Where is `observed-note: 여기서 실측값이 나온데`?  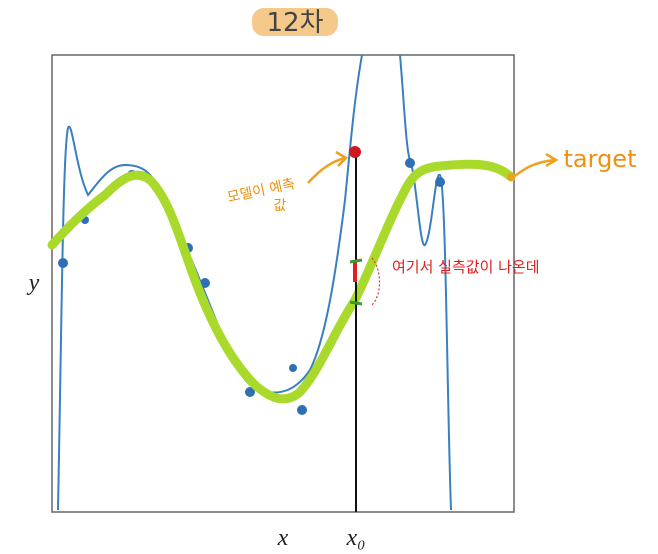
observed-note: 여기서 실측값이 나온데 is located at coordinates (466, 267).